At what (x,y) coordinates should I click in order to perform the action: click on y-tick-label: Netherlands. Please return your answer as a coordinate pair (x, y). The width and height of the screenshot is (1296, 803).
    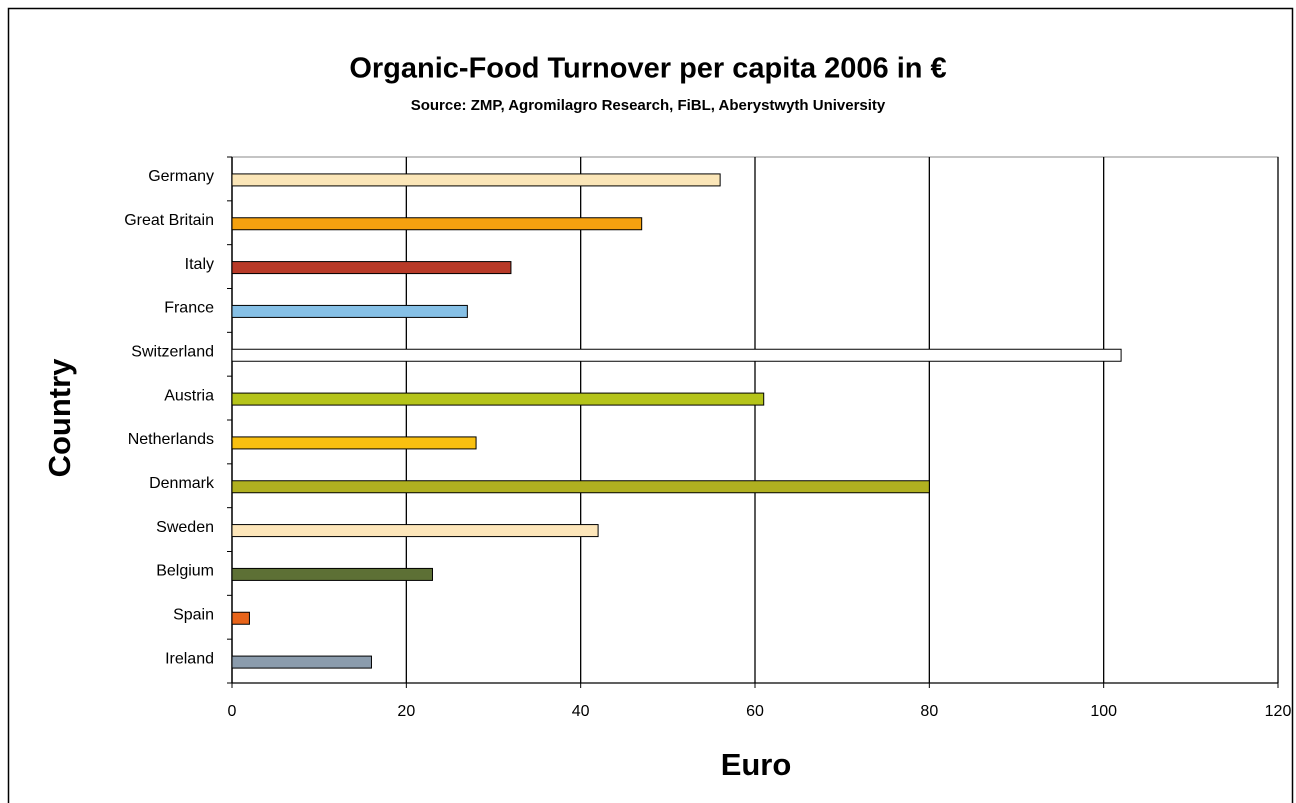
    Looking at the image, I should click on (171, 439).